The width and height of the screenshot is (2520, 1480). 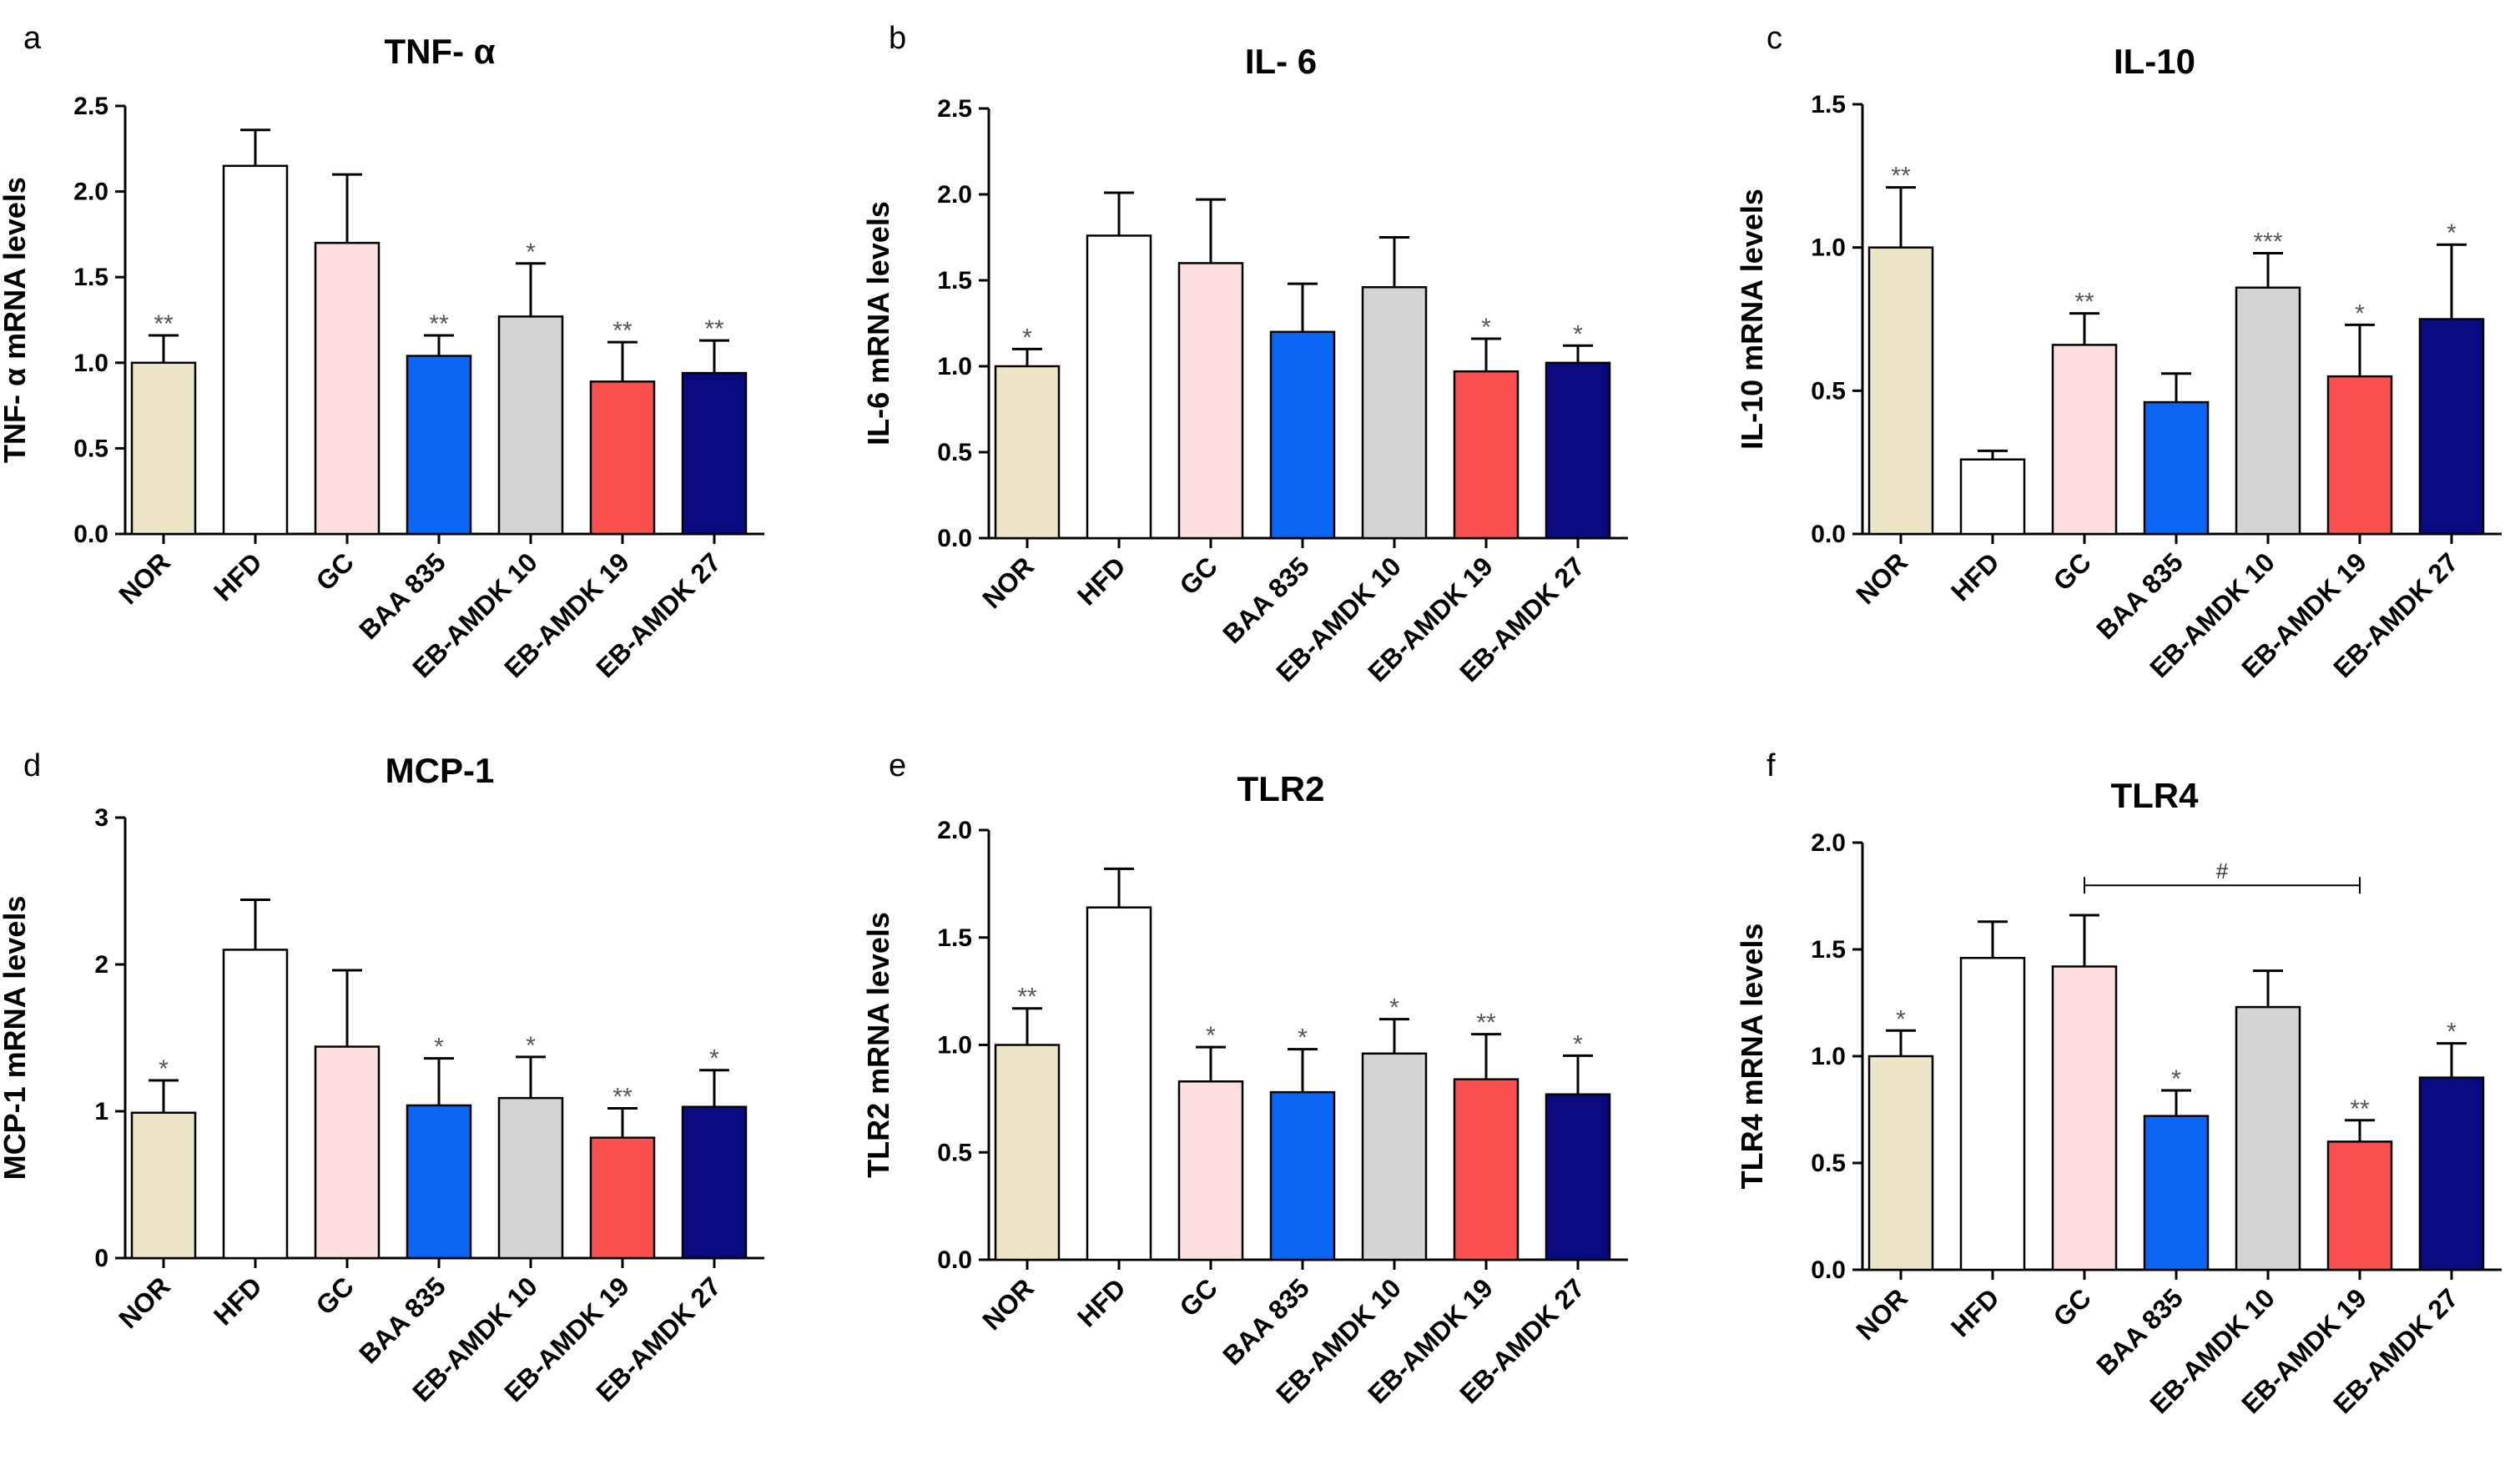 What do you see at coordinates (32, 38) in the screenshot?
I see `panel-letter: a` at bounding box center [32, 38].